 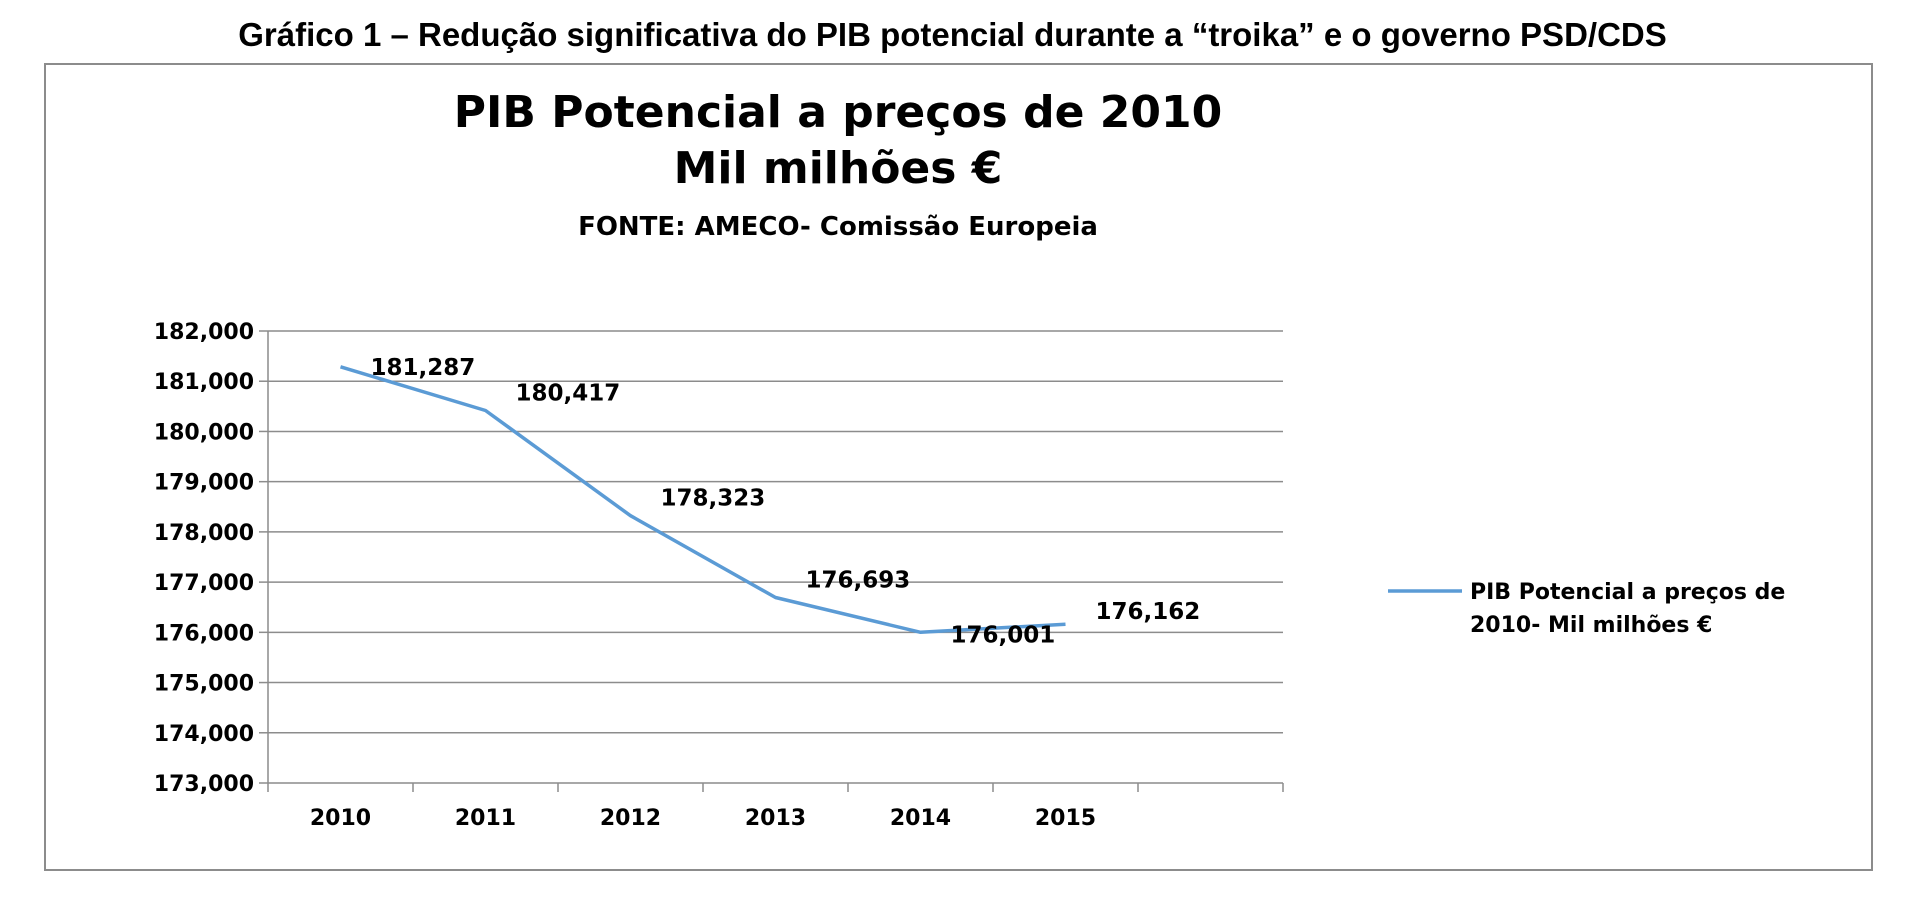 I want to click on y-tick-label: 176,000, so click(x=204, y=633).